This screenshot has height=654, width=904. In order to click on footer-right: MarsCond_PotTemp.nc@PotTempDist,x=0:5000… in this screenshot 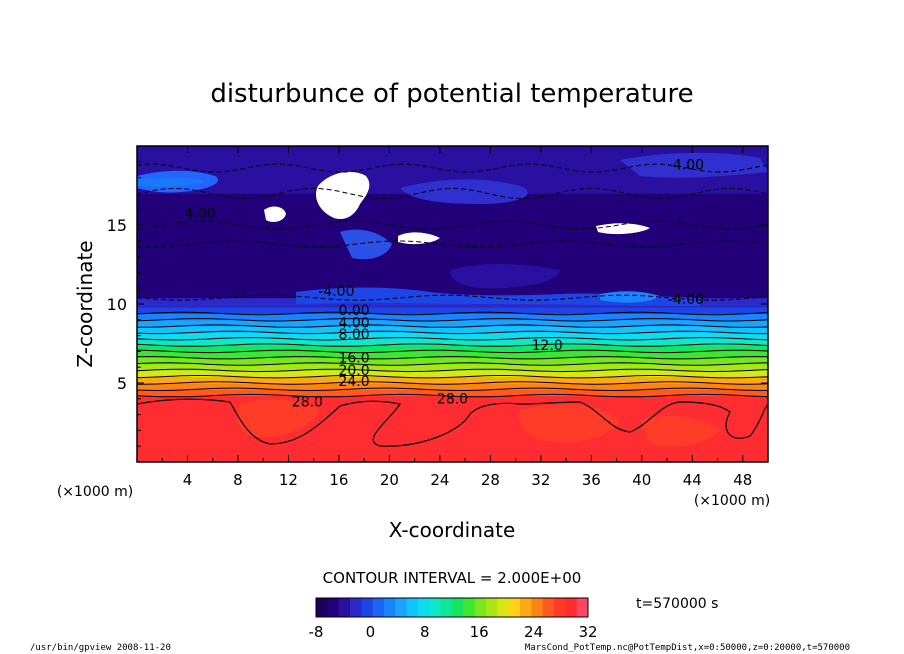, I will do `click(687, 648)`.